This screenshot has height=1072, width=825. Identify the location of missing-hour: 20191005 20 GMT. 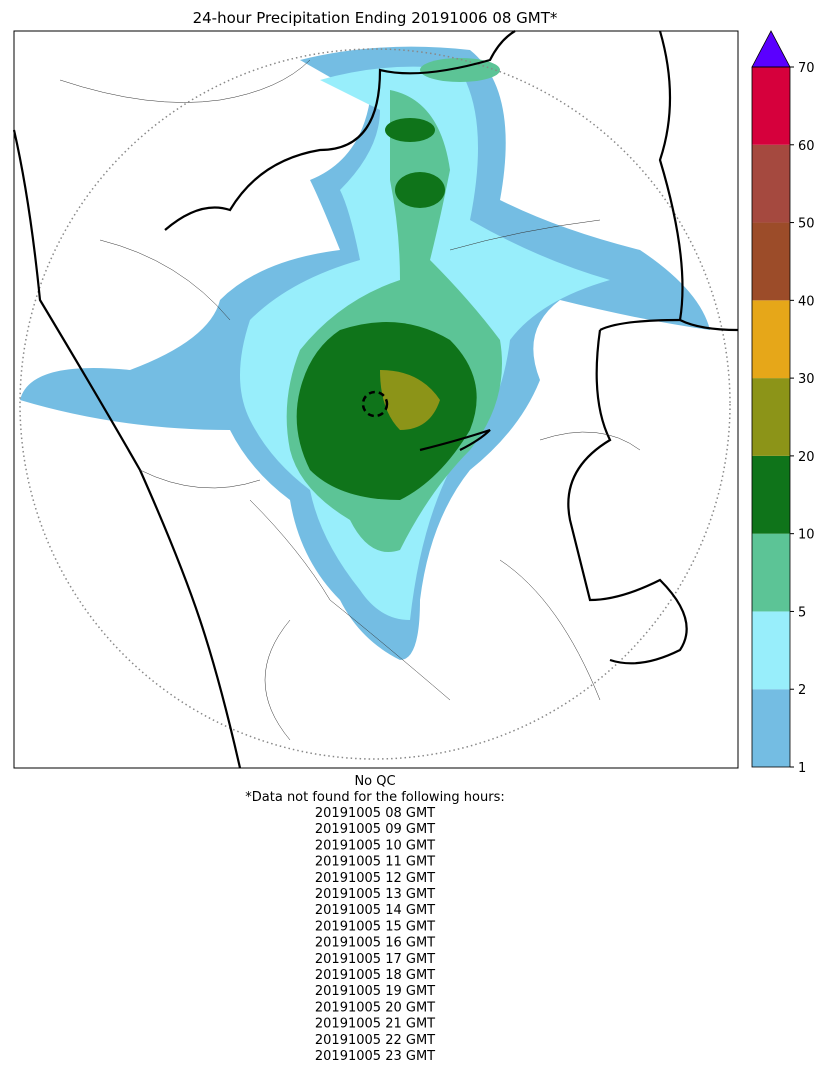
(375, 1007).